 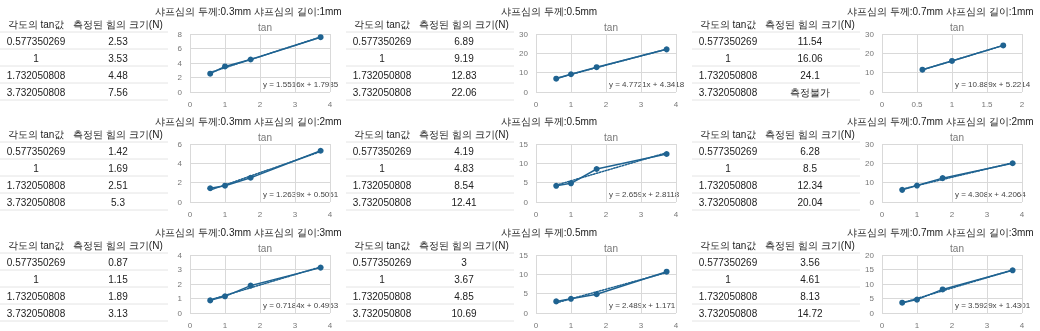 I want to click on y-tick-label: 6, so click(x=180, y=144).